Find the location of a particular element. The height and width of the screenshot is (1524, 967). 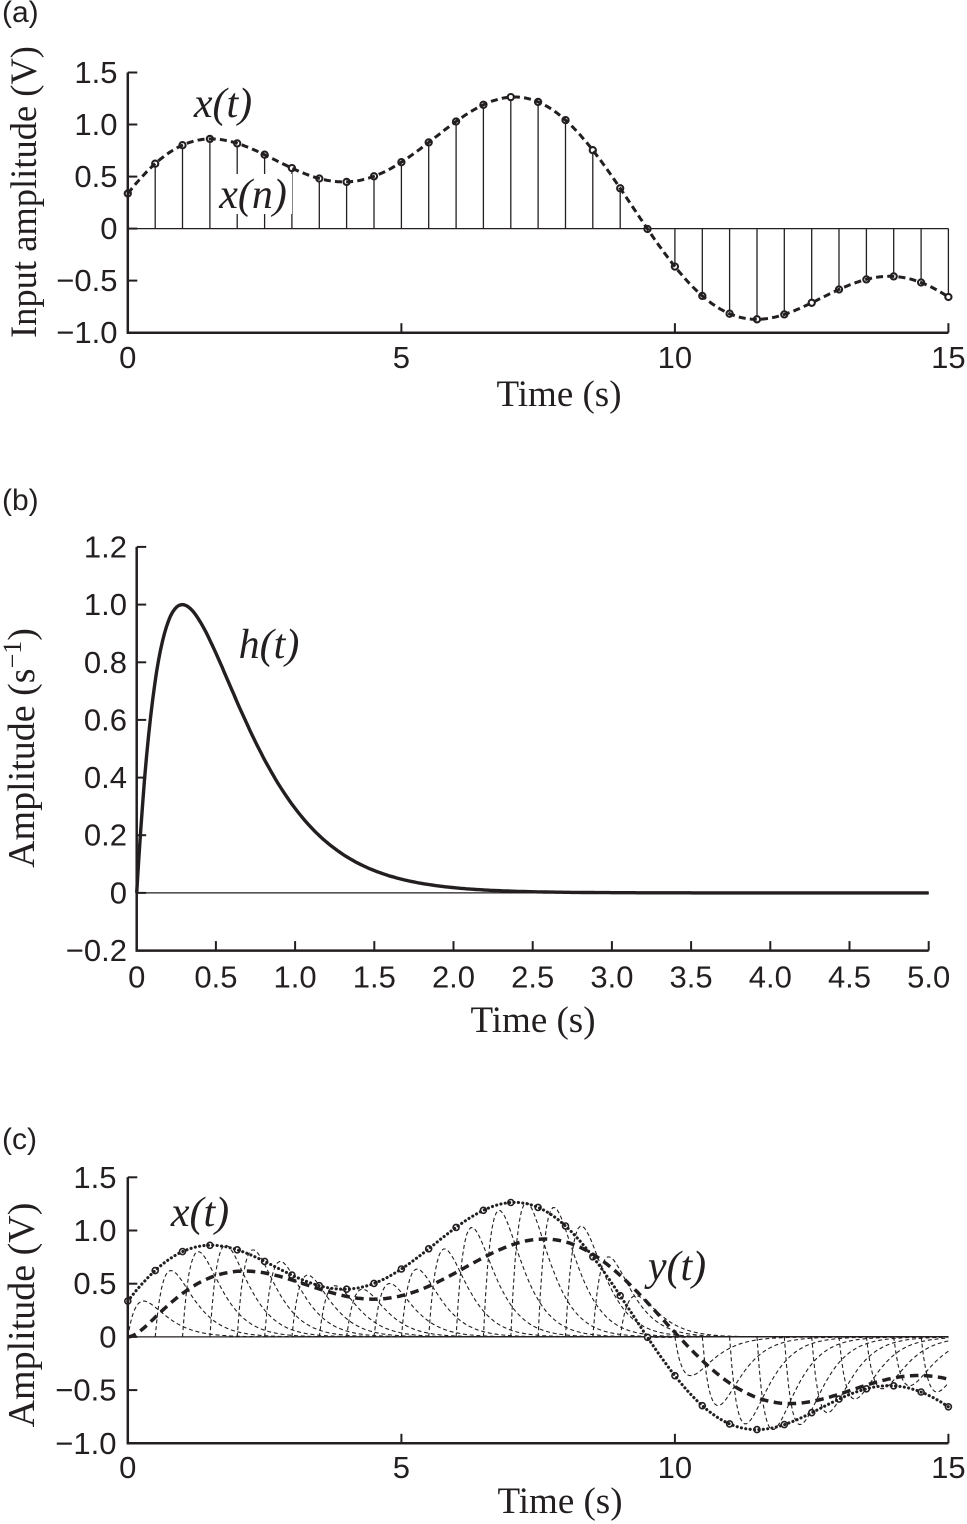

svg-text: 0.6 is located at coordinates (105, 719).